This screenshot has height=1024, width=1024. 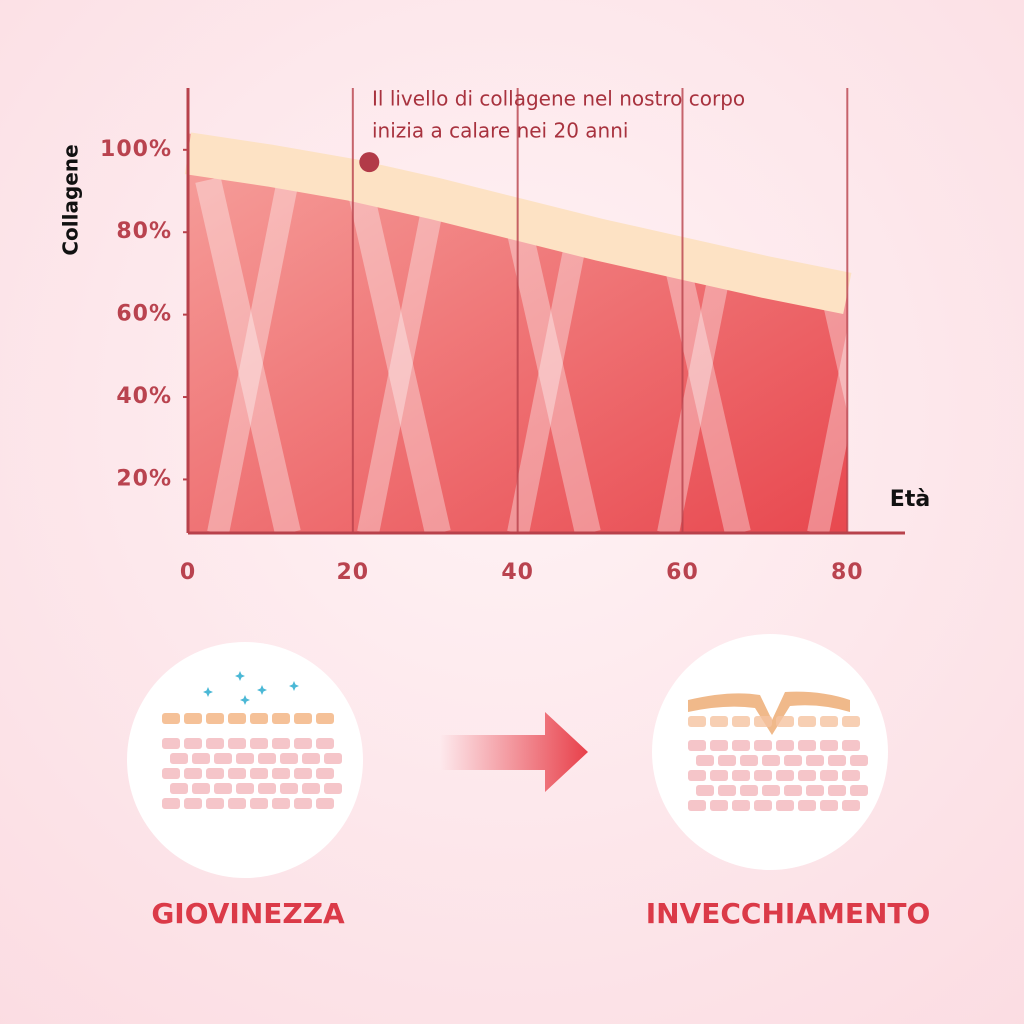 I want to click on y-tick-label: 80%, so click(x=144, y=231).